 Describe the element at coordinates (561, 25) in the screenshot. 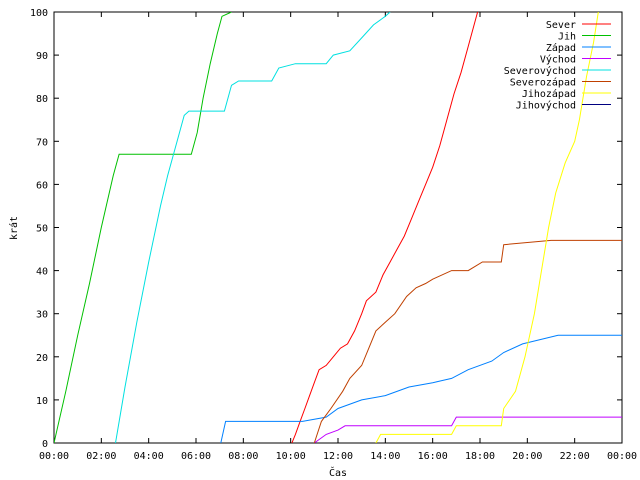

I see `legend-label: Sever` at that location.